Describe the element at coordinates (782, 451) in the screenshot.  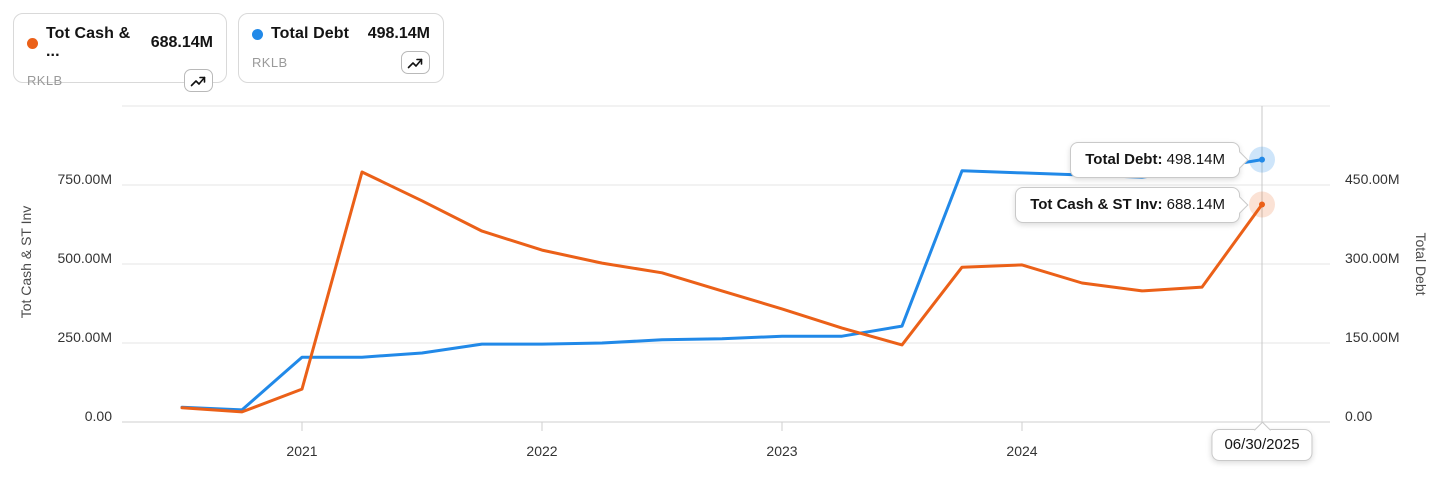
I see `x-axis-tick-2023: 2023` at that location.